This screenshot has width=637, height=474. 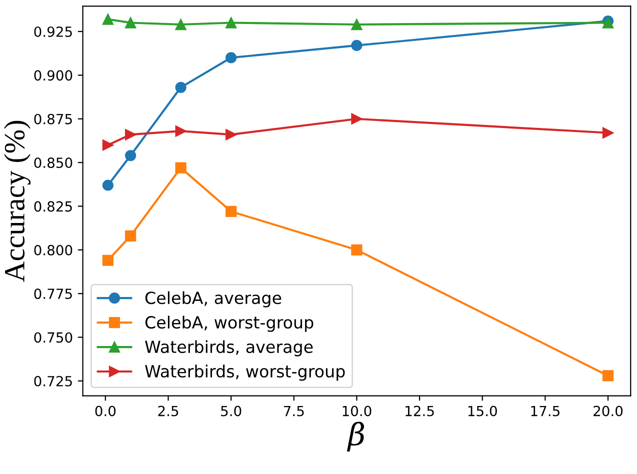 I want to click on x-tick-label: 5.0, so click(x=231, y=411).